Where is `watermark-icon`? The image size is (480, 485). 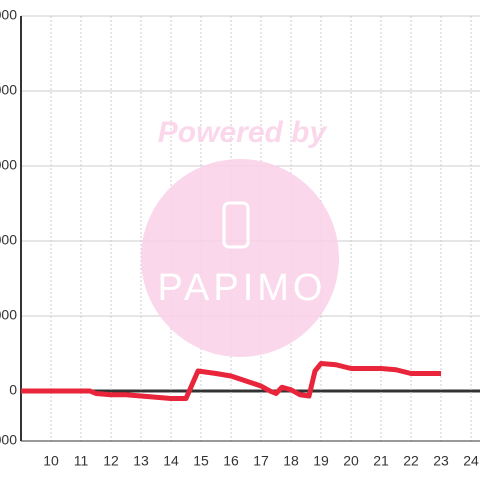
watermark-icon is located at coordinates (236, 225).